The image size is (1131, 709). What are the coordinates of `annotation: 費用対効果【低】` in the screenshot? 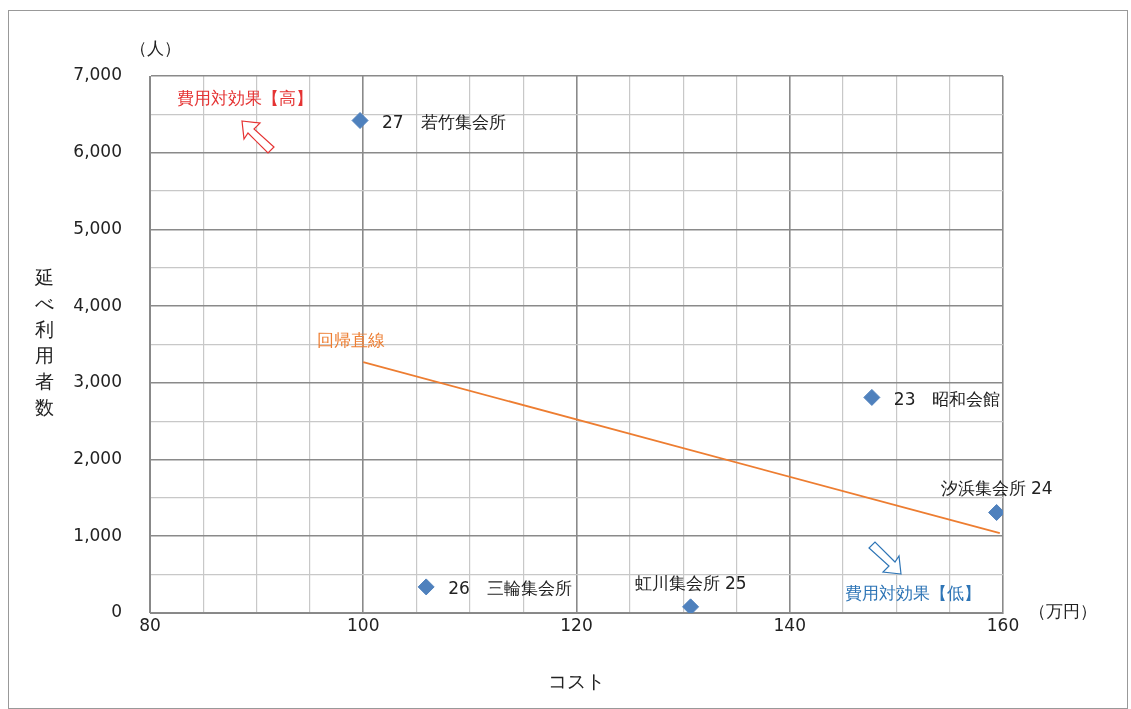 It's located at (913, 593).